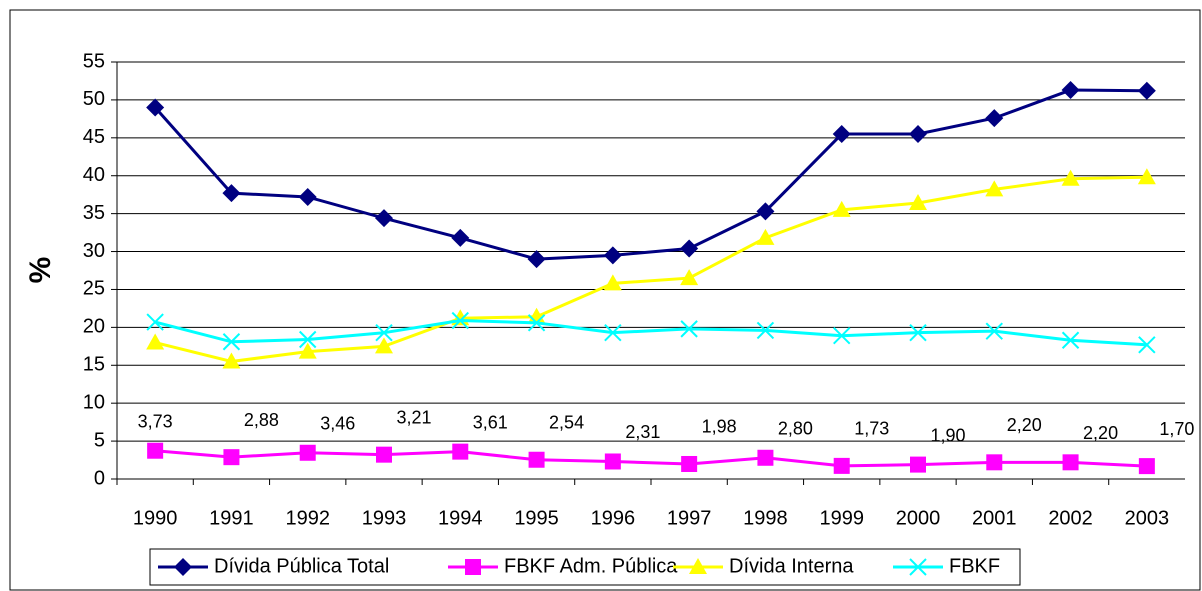 The image size is (1202, 591). What do you see at coordinates (1070, 518) in the screenshot?
I see `x-tick-label: 2002` at bounding box center [1070, 518].